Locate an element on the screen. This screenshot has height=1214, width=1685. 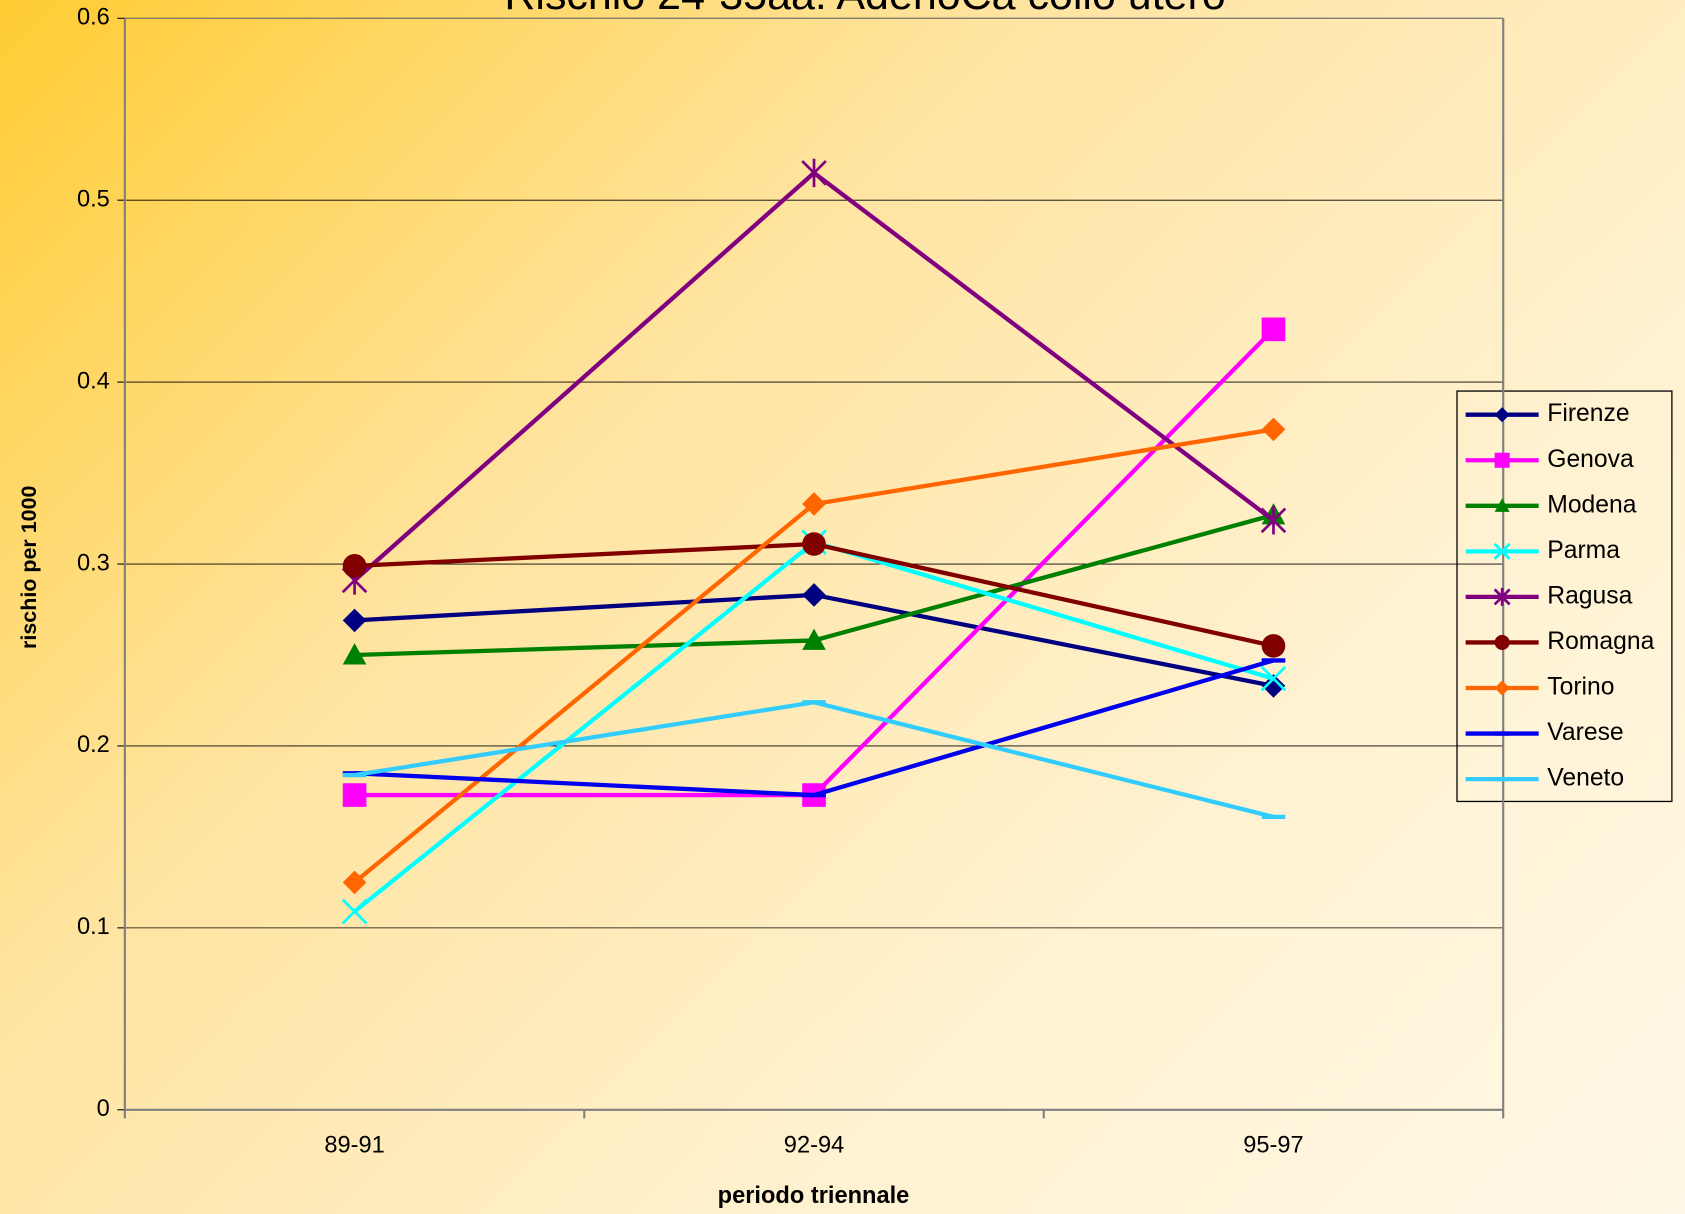
legend-label: Torino is located at coordinates (1580, 687).